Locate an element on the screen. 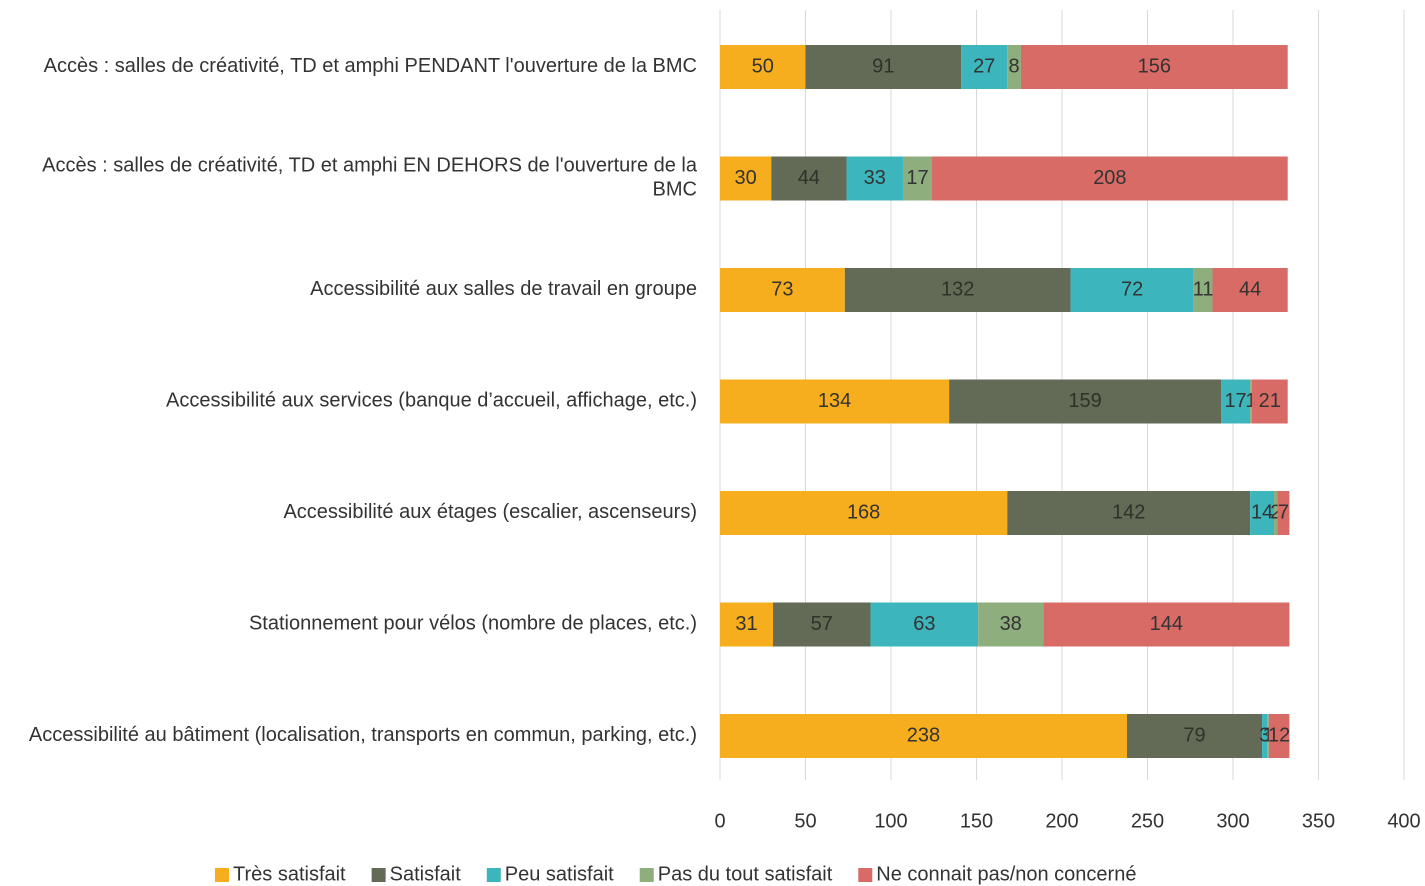  data-label: 31 is located at coordinates (746, 624).